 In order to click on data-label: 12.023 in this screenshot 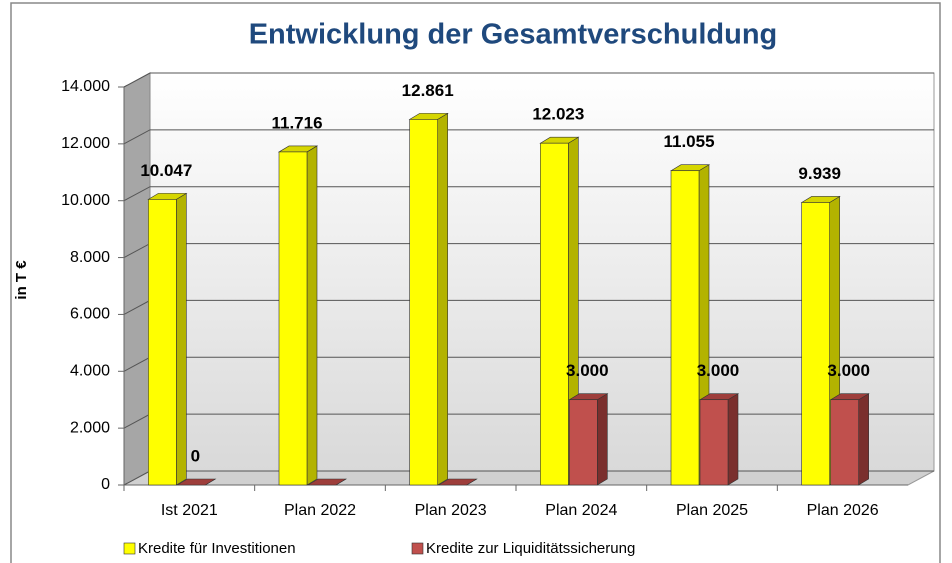, I will do `click(558, 114)`.